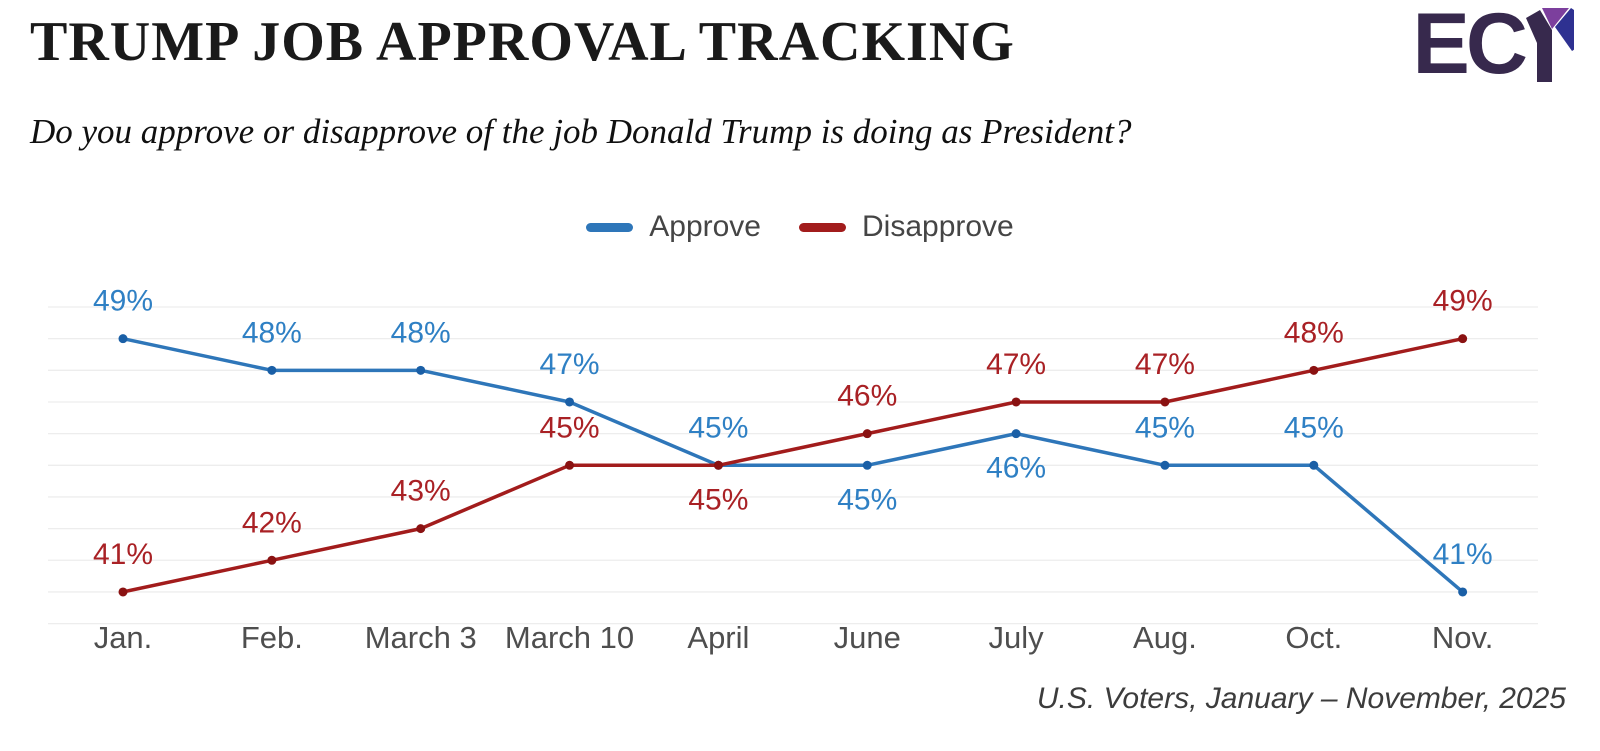 This screenshot has height=751, width=1600. I want to click on legend-item-disapprove: Disapprove, so click(906, 227).